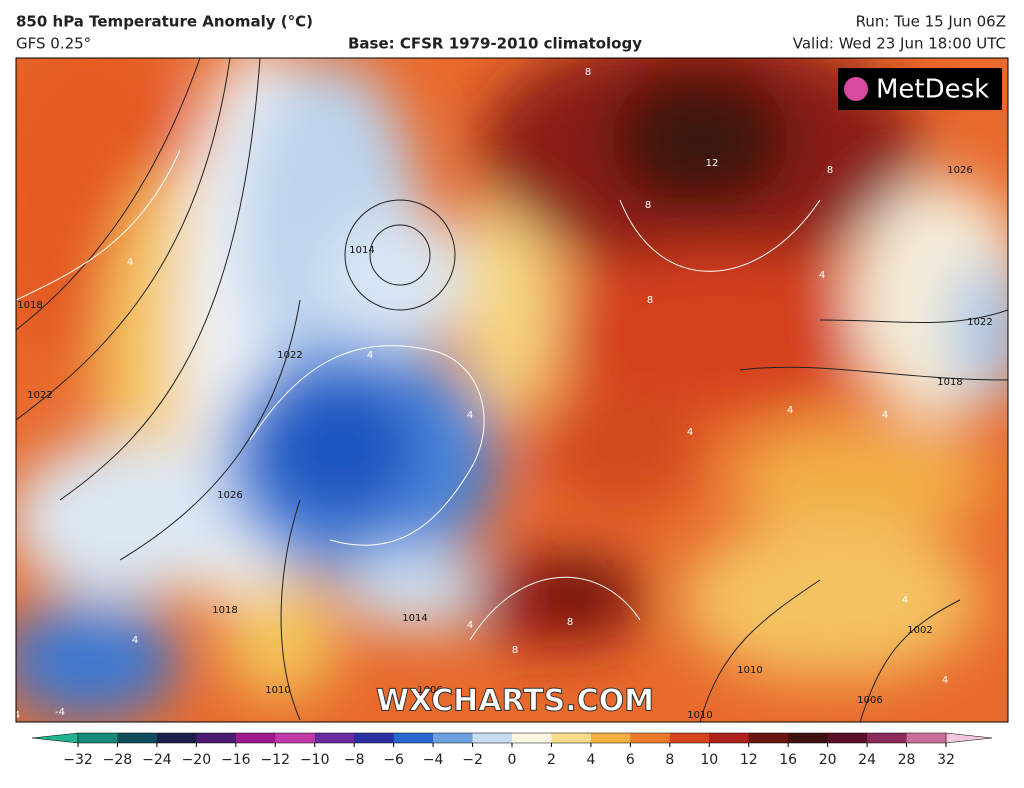 Image resolution: width=1024 pixels, height=788 pixels. I want to click on colorbar-tick-label: 28, so click(907, 760).